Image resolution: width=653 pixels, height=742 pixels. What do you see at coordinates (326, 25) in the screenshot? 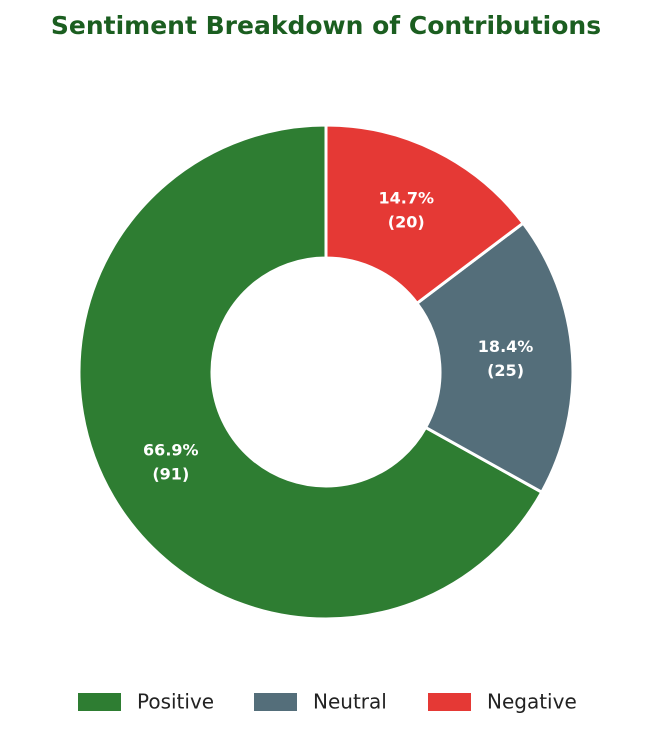
I see `chart-title: Sentiment Breakdown of Contributions` at bounding box center [326, 25].